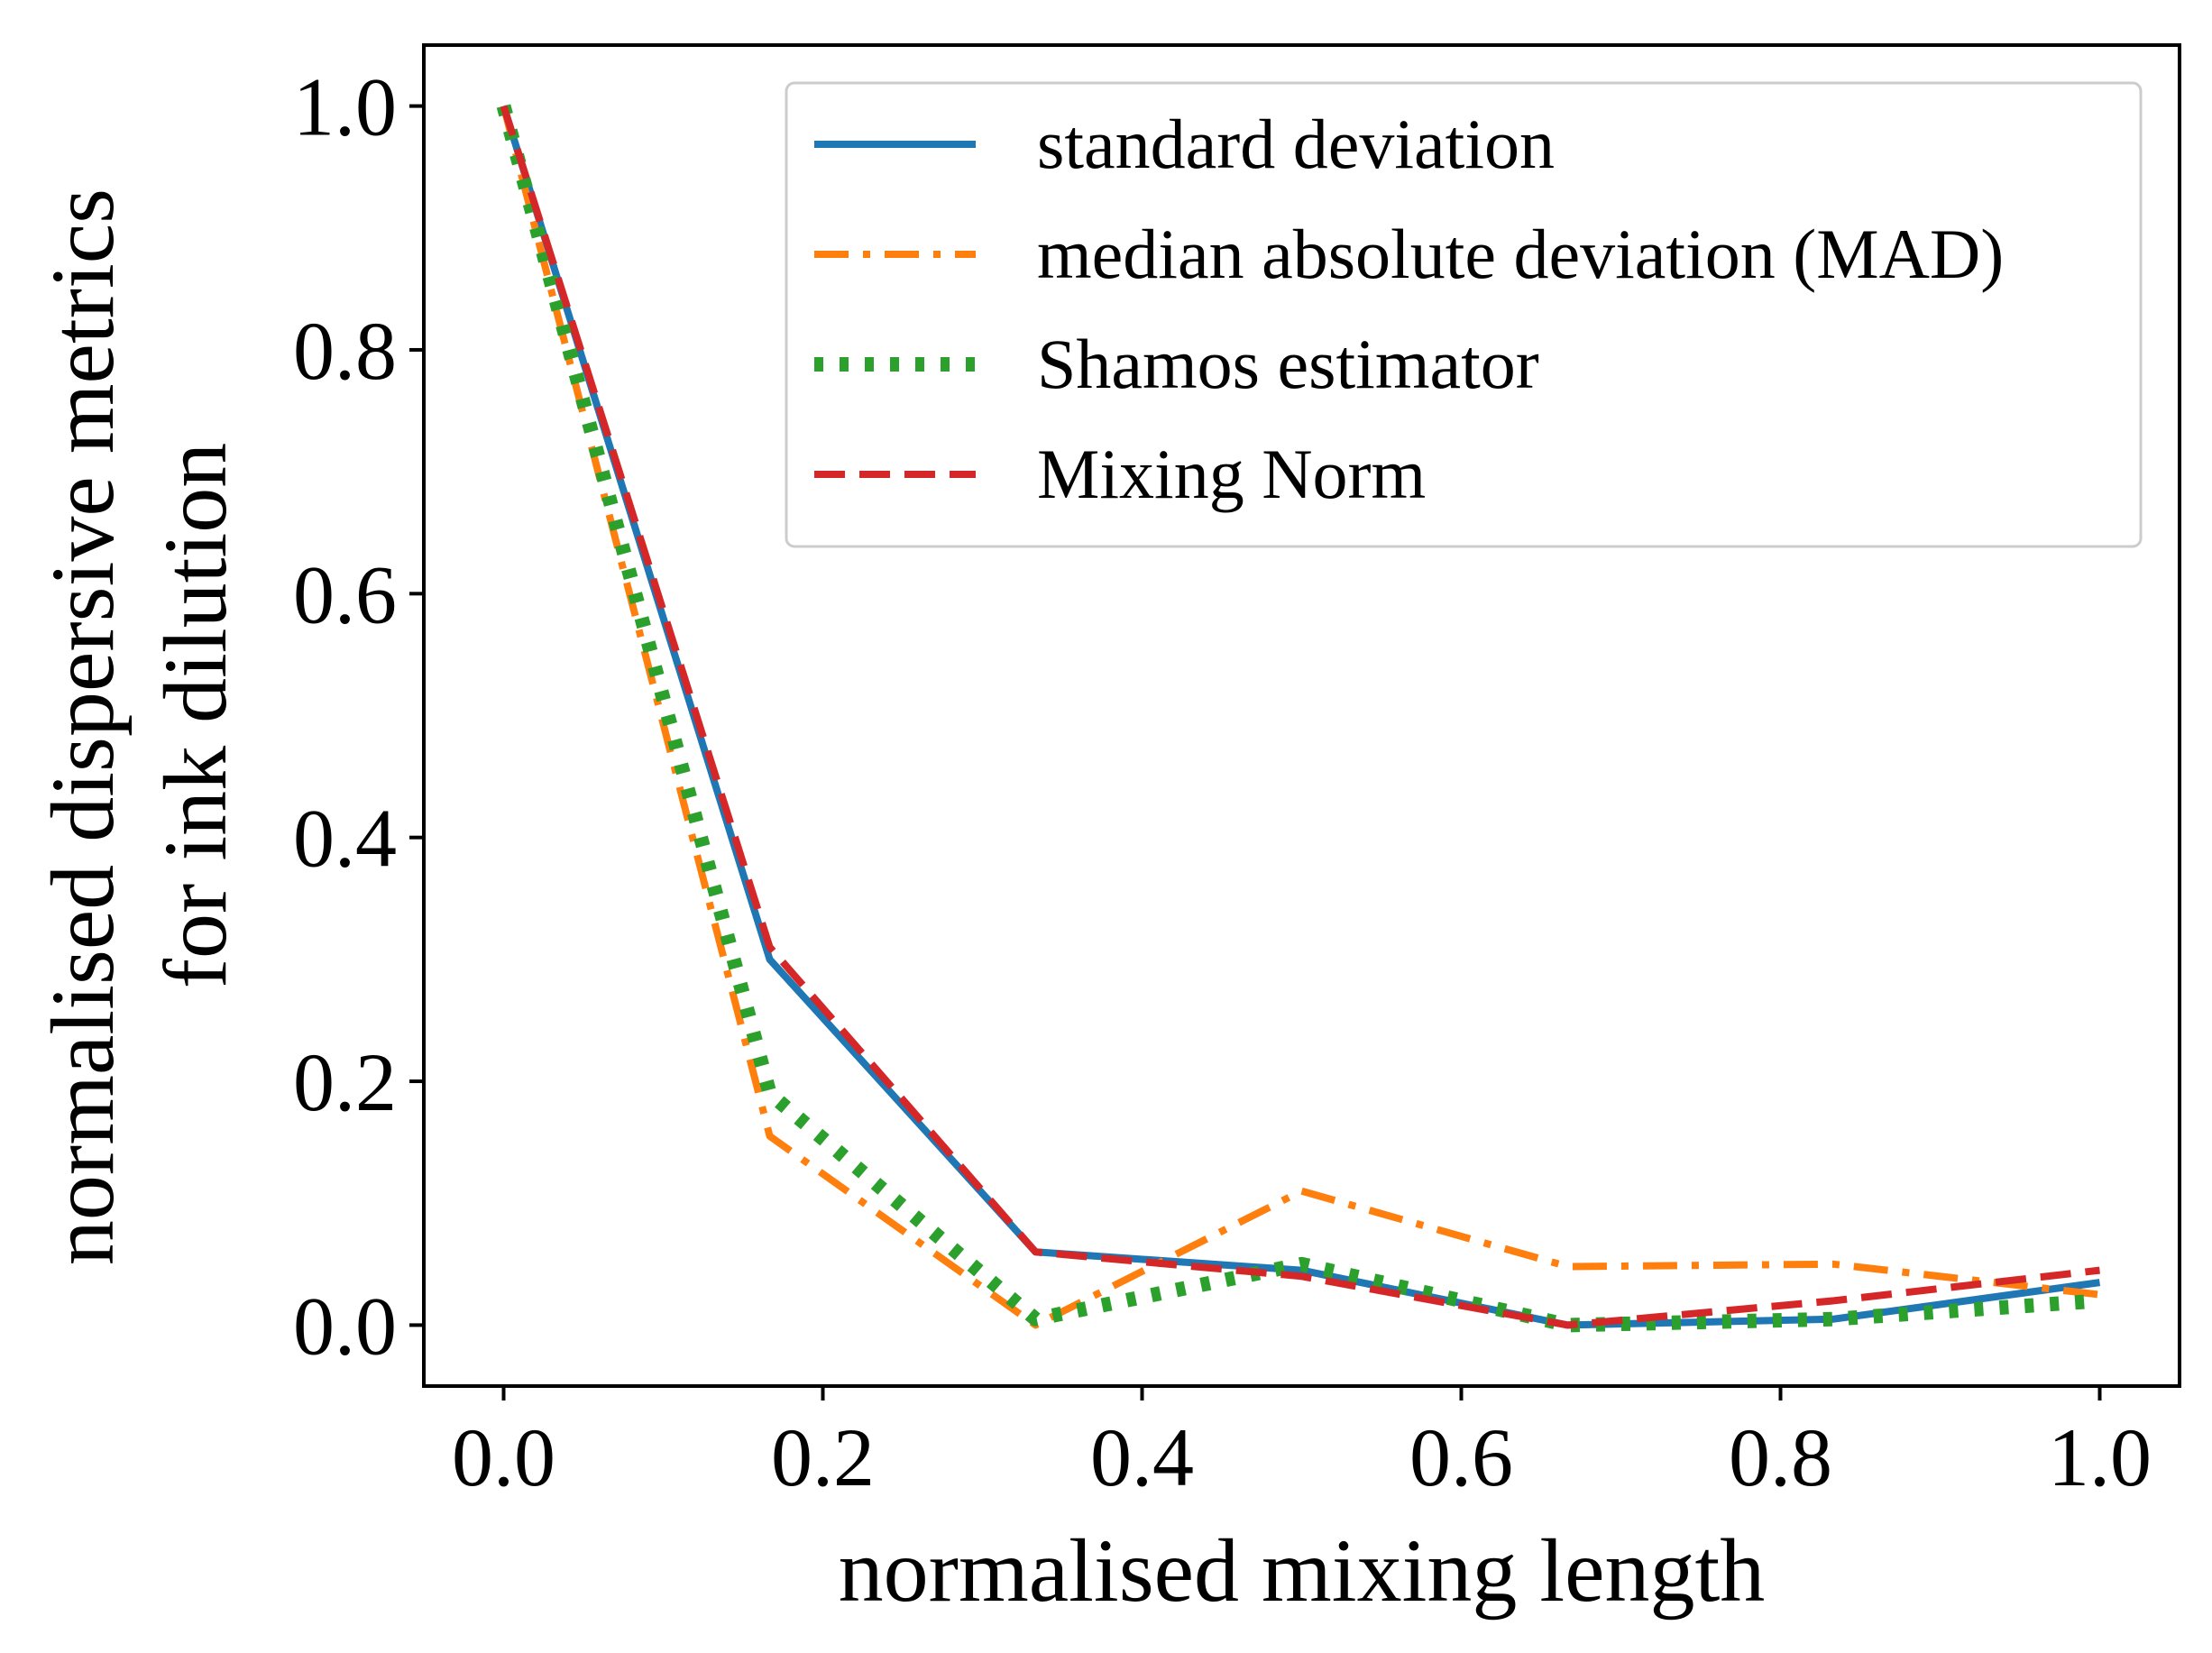  I want to click on x-tick-label: 0.2, so click(823, 1457).